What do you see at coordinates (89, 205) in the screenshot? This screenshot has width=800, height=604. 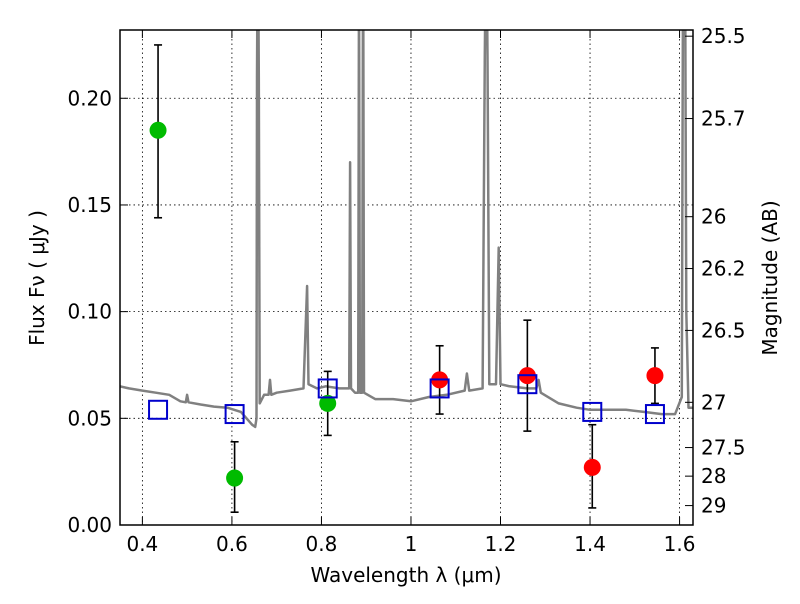 I see `y-tick-label: 0.15` at bounding box center [89, 205].